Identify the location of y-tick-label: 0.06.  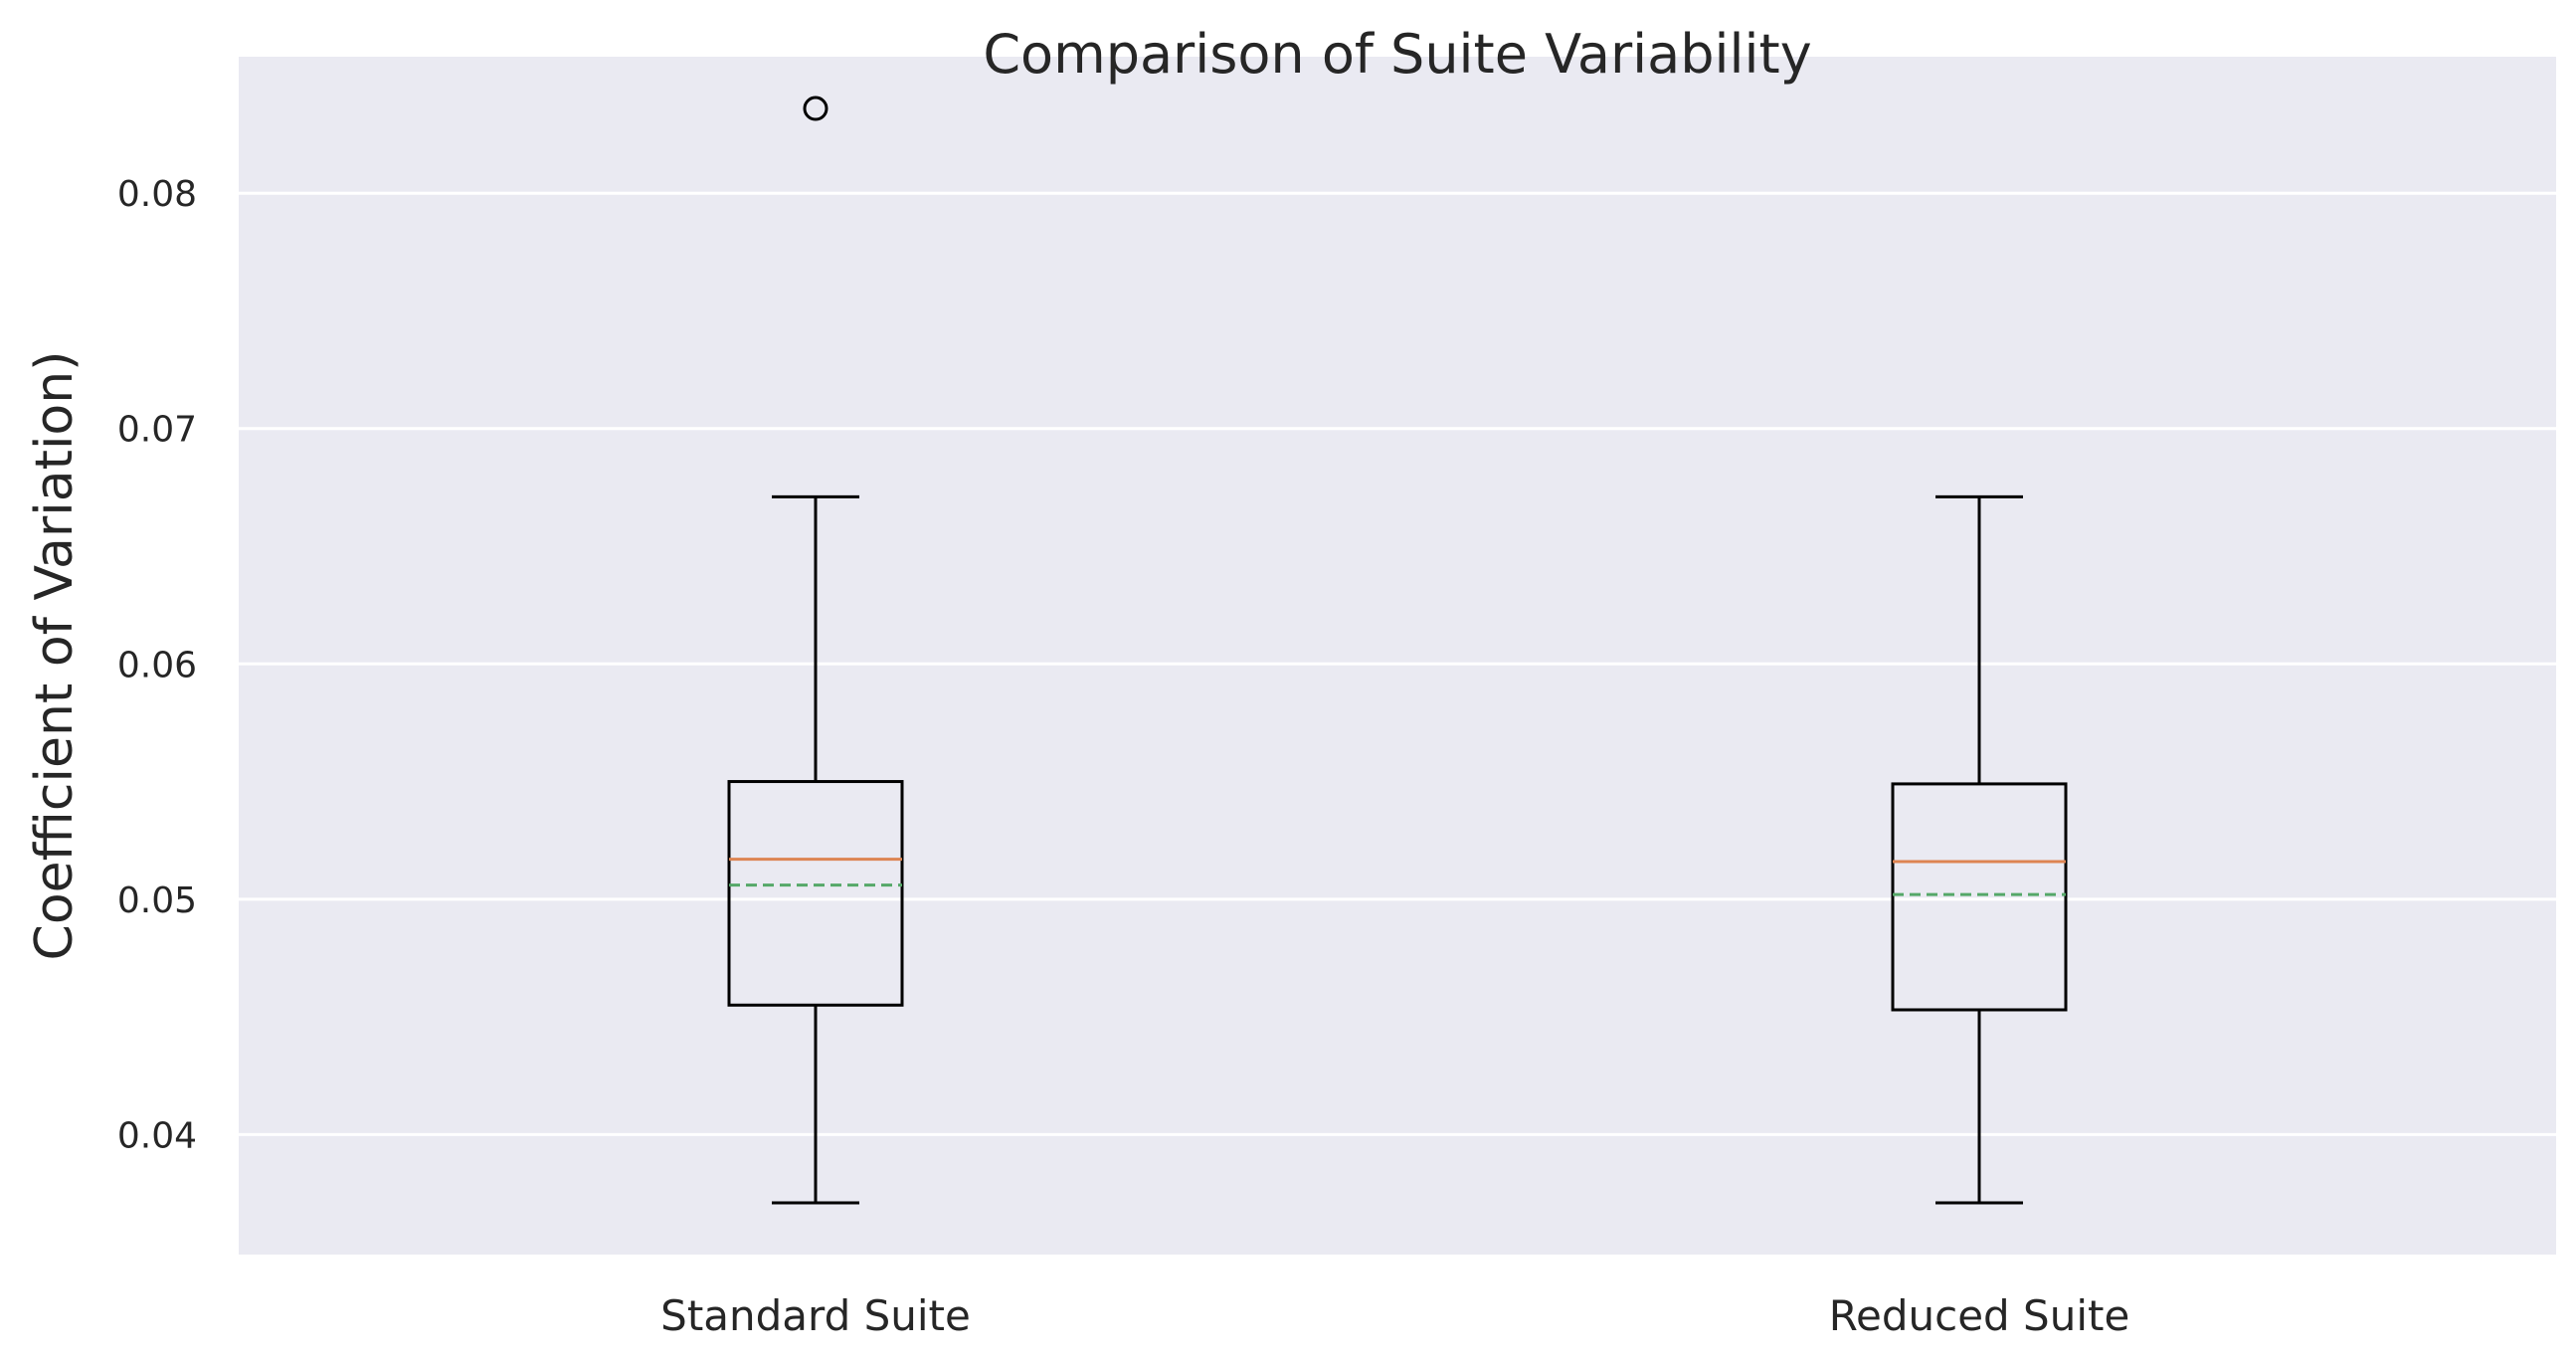
(157, 665).